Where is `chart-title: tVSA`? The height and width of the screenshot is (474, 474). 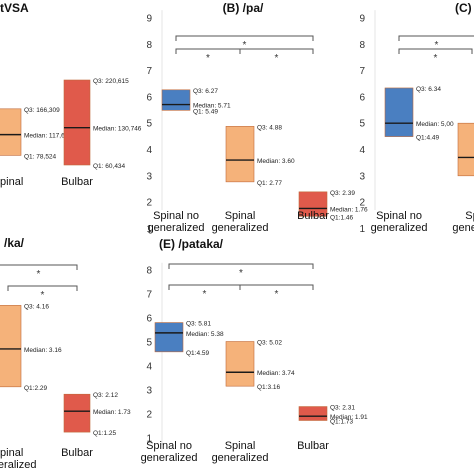 chart-title: tVSA is located at coordinates (14, 8).